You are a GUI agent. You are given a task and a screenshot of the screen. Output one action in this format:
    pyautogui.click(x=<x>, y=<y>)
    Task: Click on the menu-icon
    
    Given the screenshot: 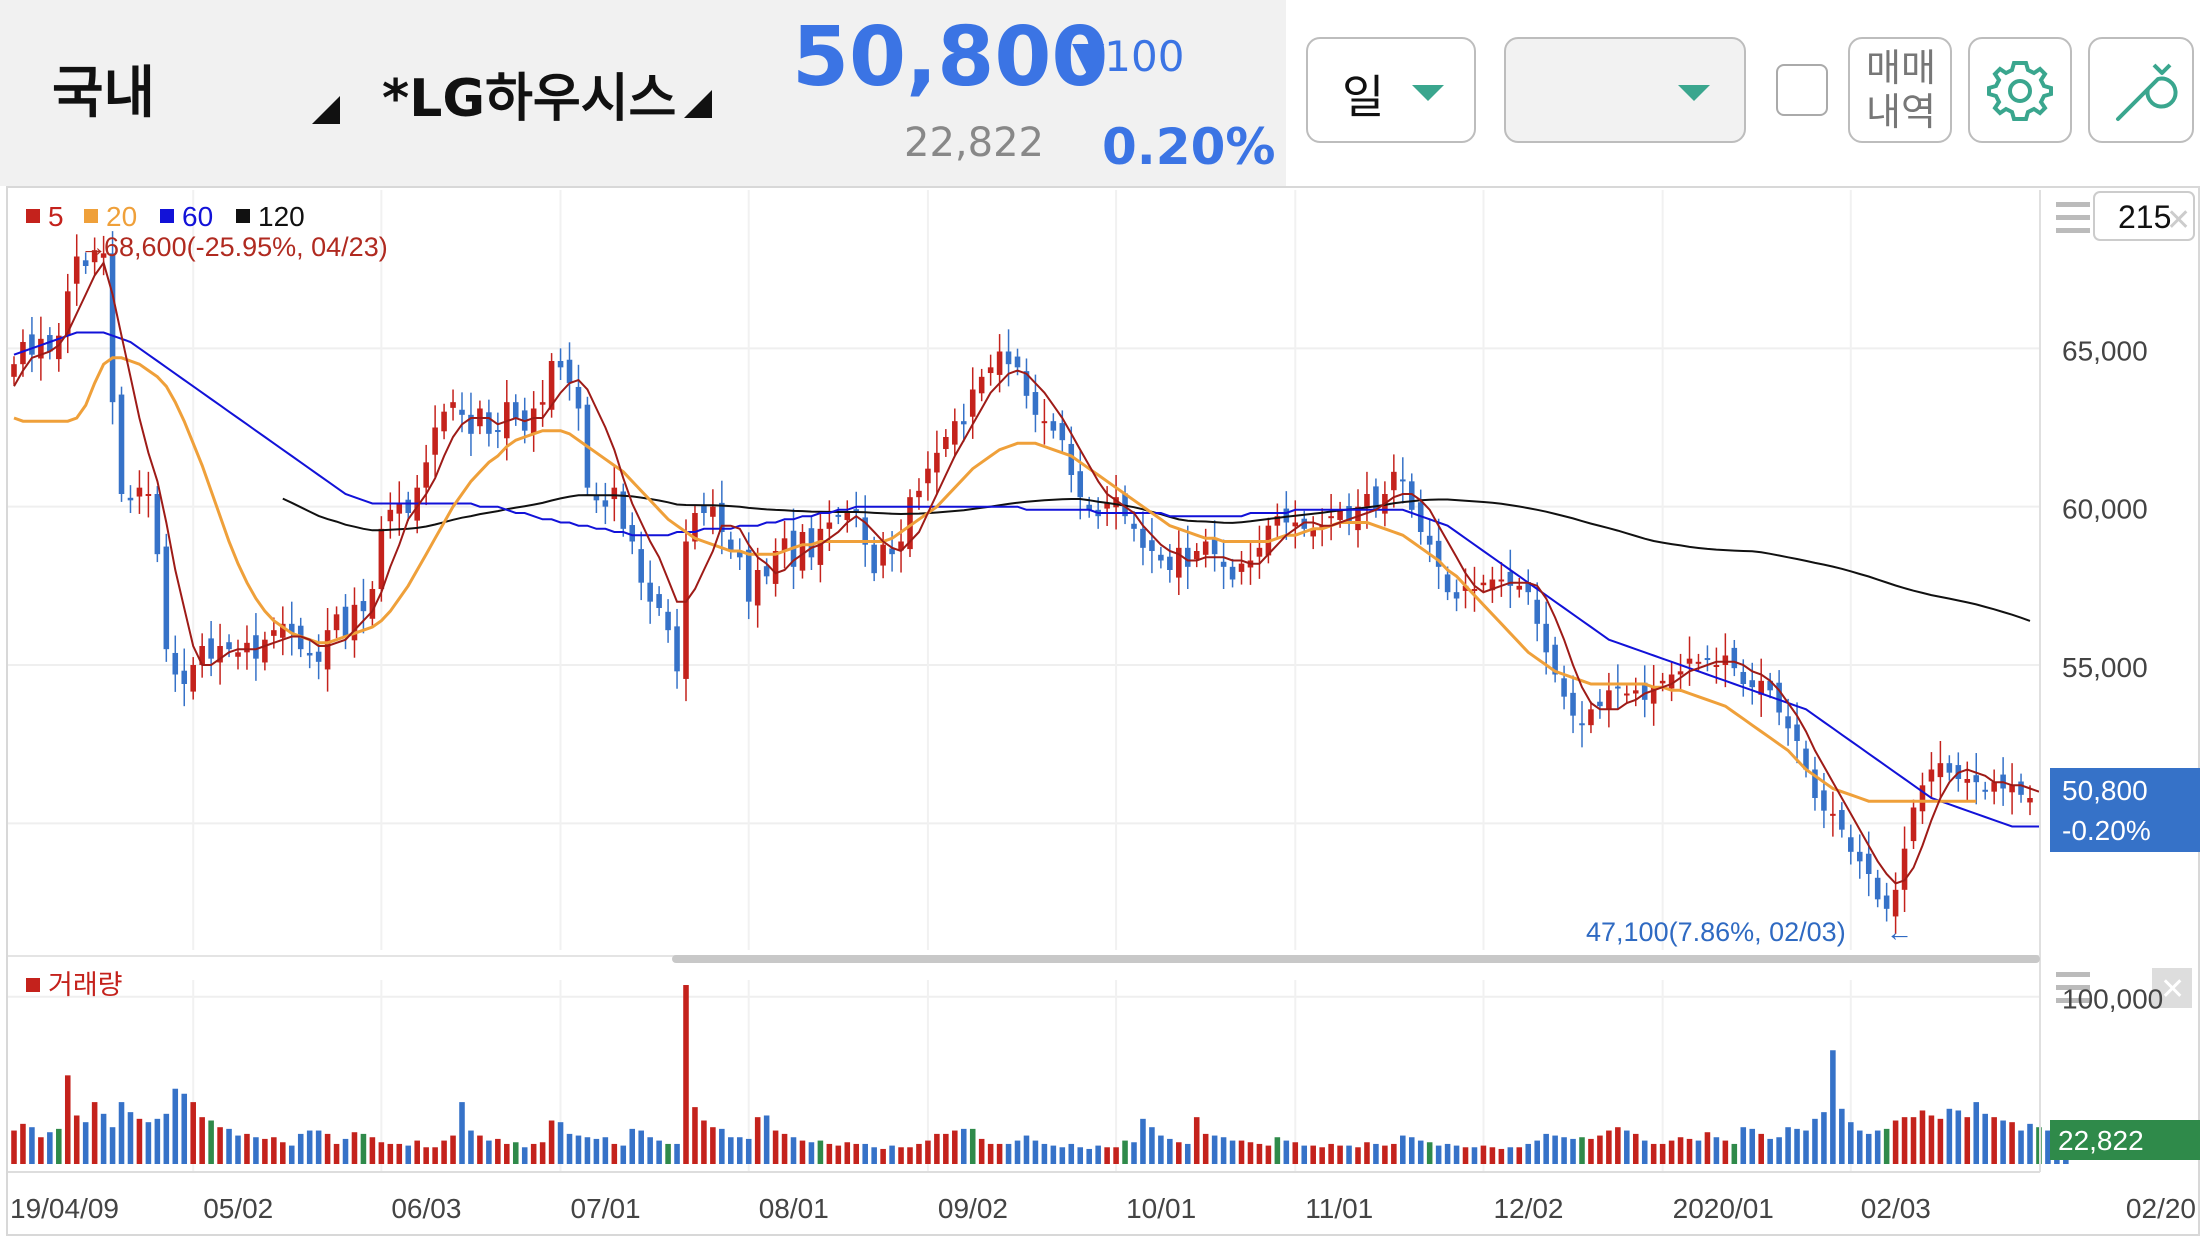 What is the action you would take?
    pyautogui.click(x=2073, y=217)
    